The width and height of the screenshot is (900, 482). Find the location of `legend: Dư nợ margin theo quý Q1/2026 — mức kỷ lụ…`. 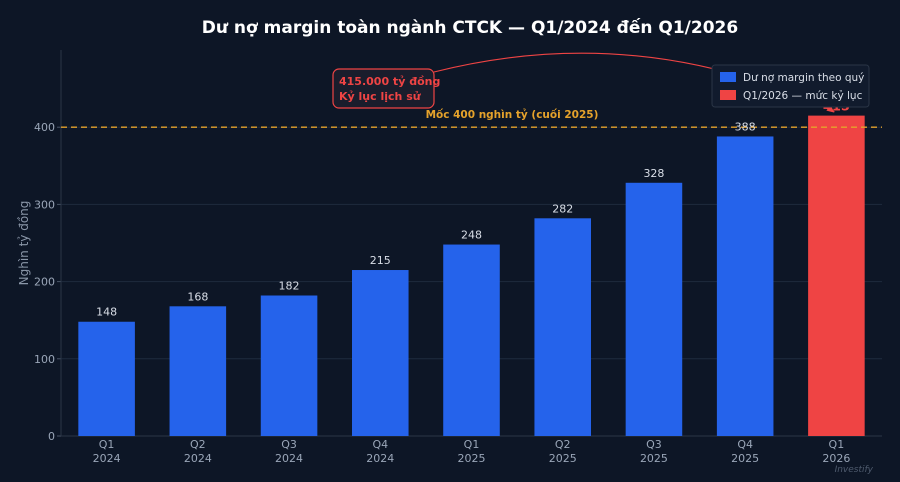

legend: Dư nợ margin theo quý Q1/2026 — mức kỷ lụ… is located at coordinates (790, 86).